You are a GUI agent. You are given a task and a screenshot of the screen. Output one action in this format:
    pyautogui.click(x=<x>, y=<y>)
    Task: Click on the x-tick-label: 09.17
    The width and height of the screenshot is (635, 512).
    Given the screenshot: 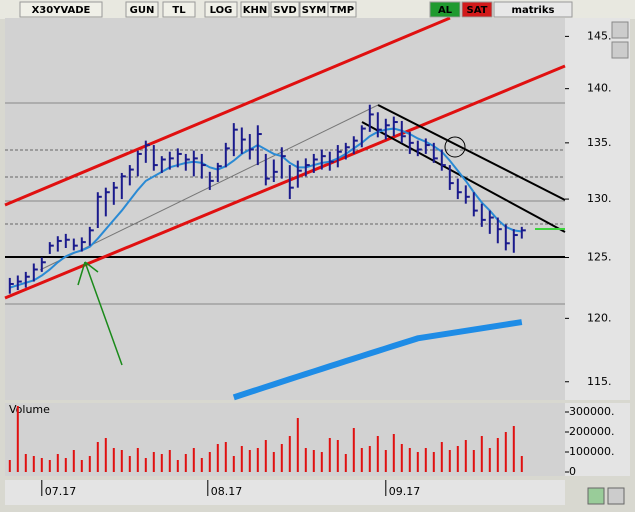 What is the action you would take?
    pyautogui.click(x=405, y=491)
    